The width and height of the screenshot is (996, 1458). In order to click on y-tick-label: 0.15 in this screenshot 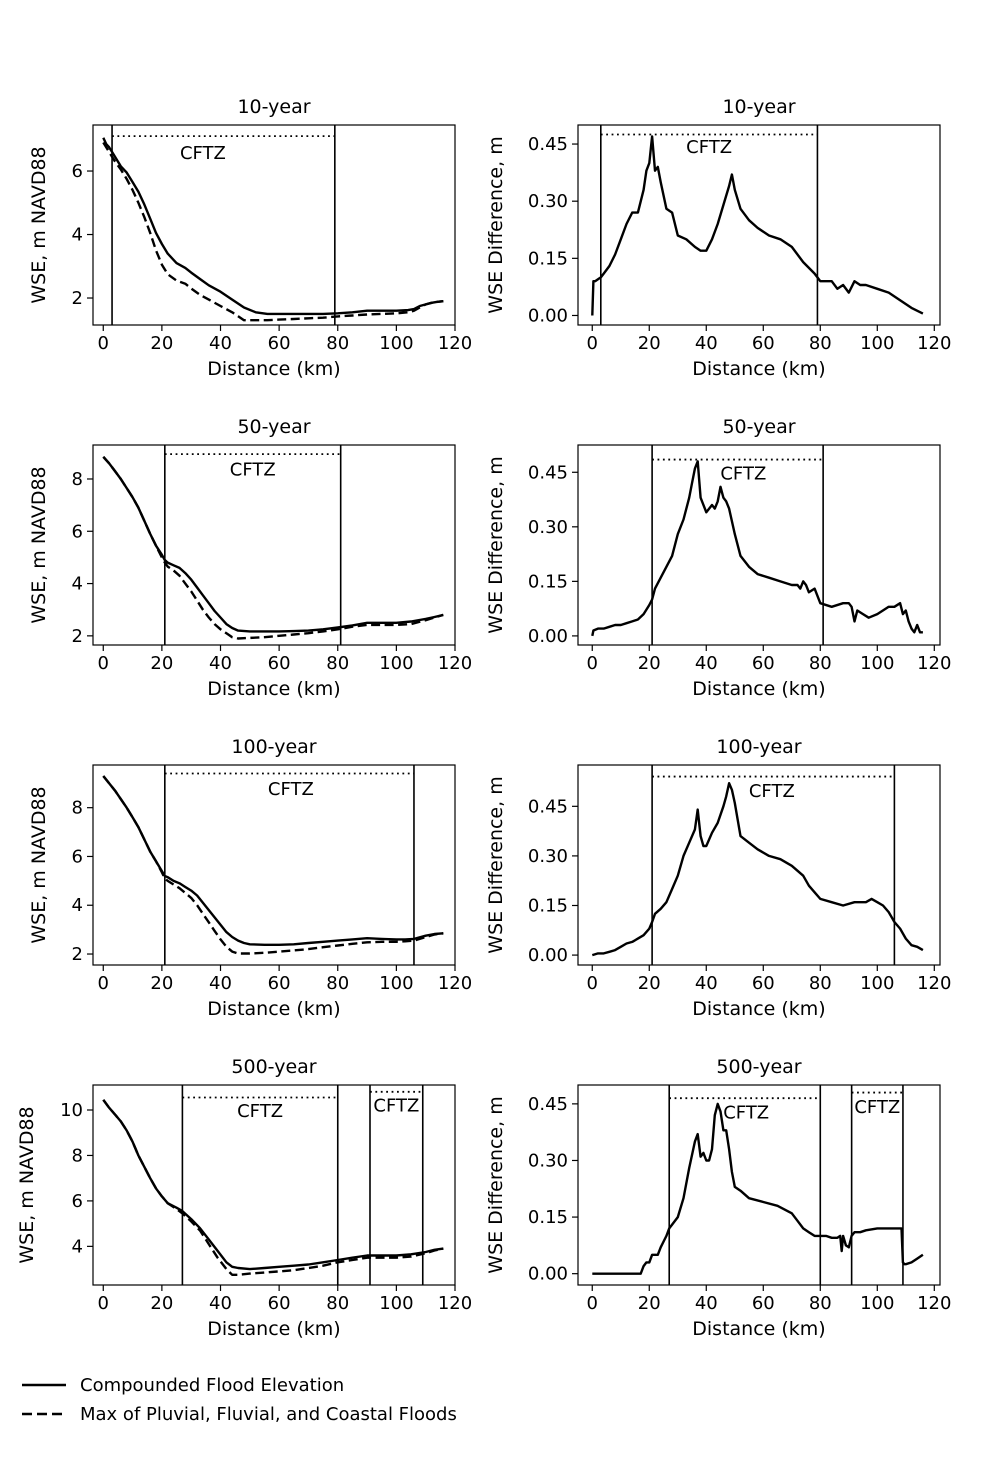, I will do `click(548, 581)`.